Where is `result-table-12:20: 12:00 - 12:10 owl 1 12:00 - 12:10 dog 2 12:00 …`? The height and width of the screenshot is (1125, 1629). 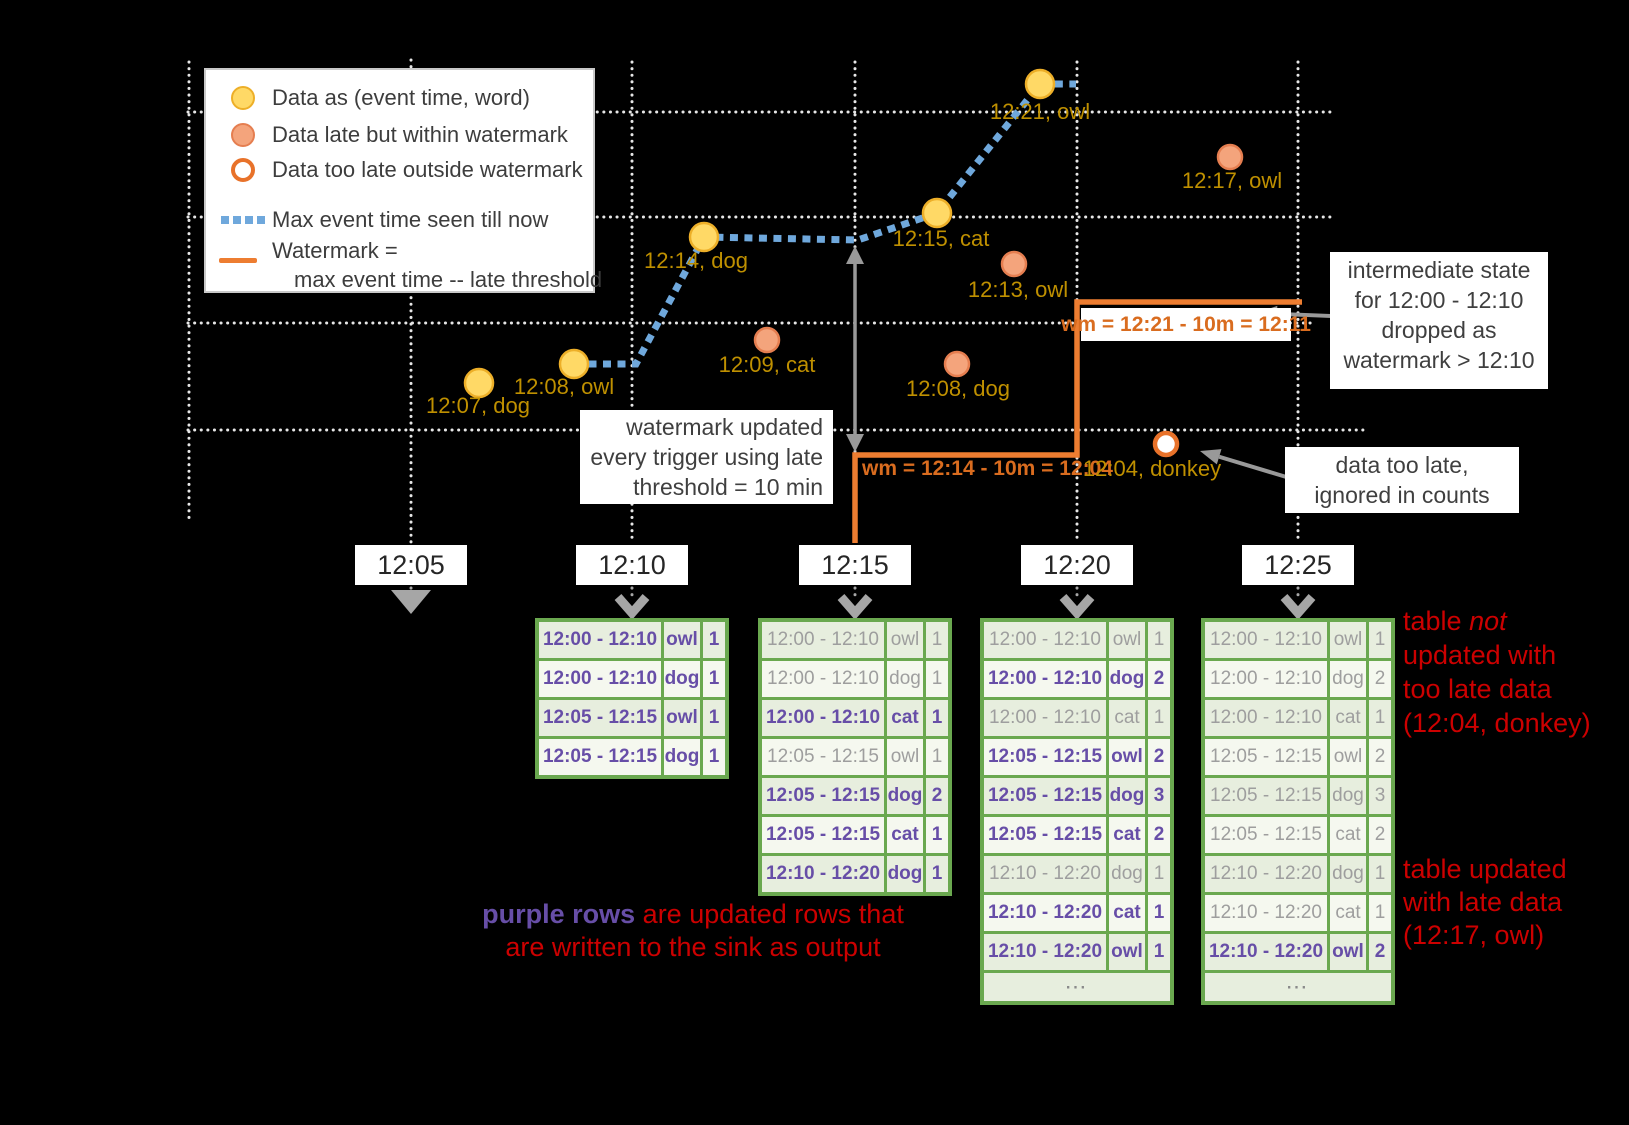 result-table-12:20: 12:00 - 12:10 owl 1 12:00 - 12:10 dog 2 12:00 … is located at coordinates (1077, 811).